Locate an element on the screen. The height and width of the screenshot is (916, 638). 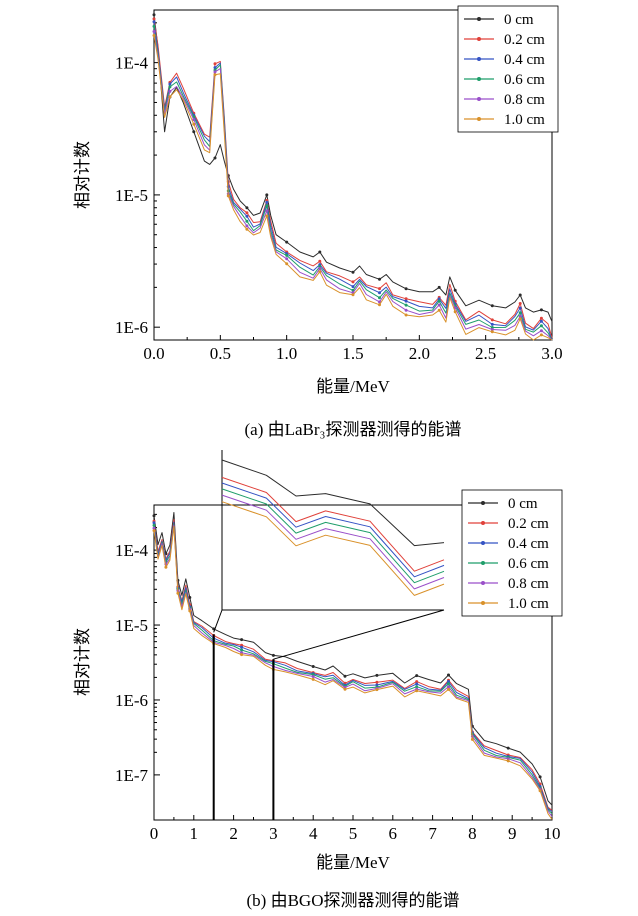
panel-b-legend-box is located at coordinates (512, 553).